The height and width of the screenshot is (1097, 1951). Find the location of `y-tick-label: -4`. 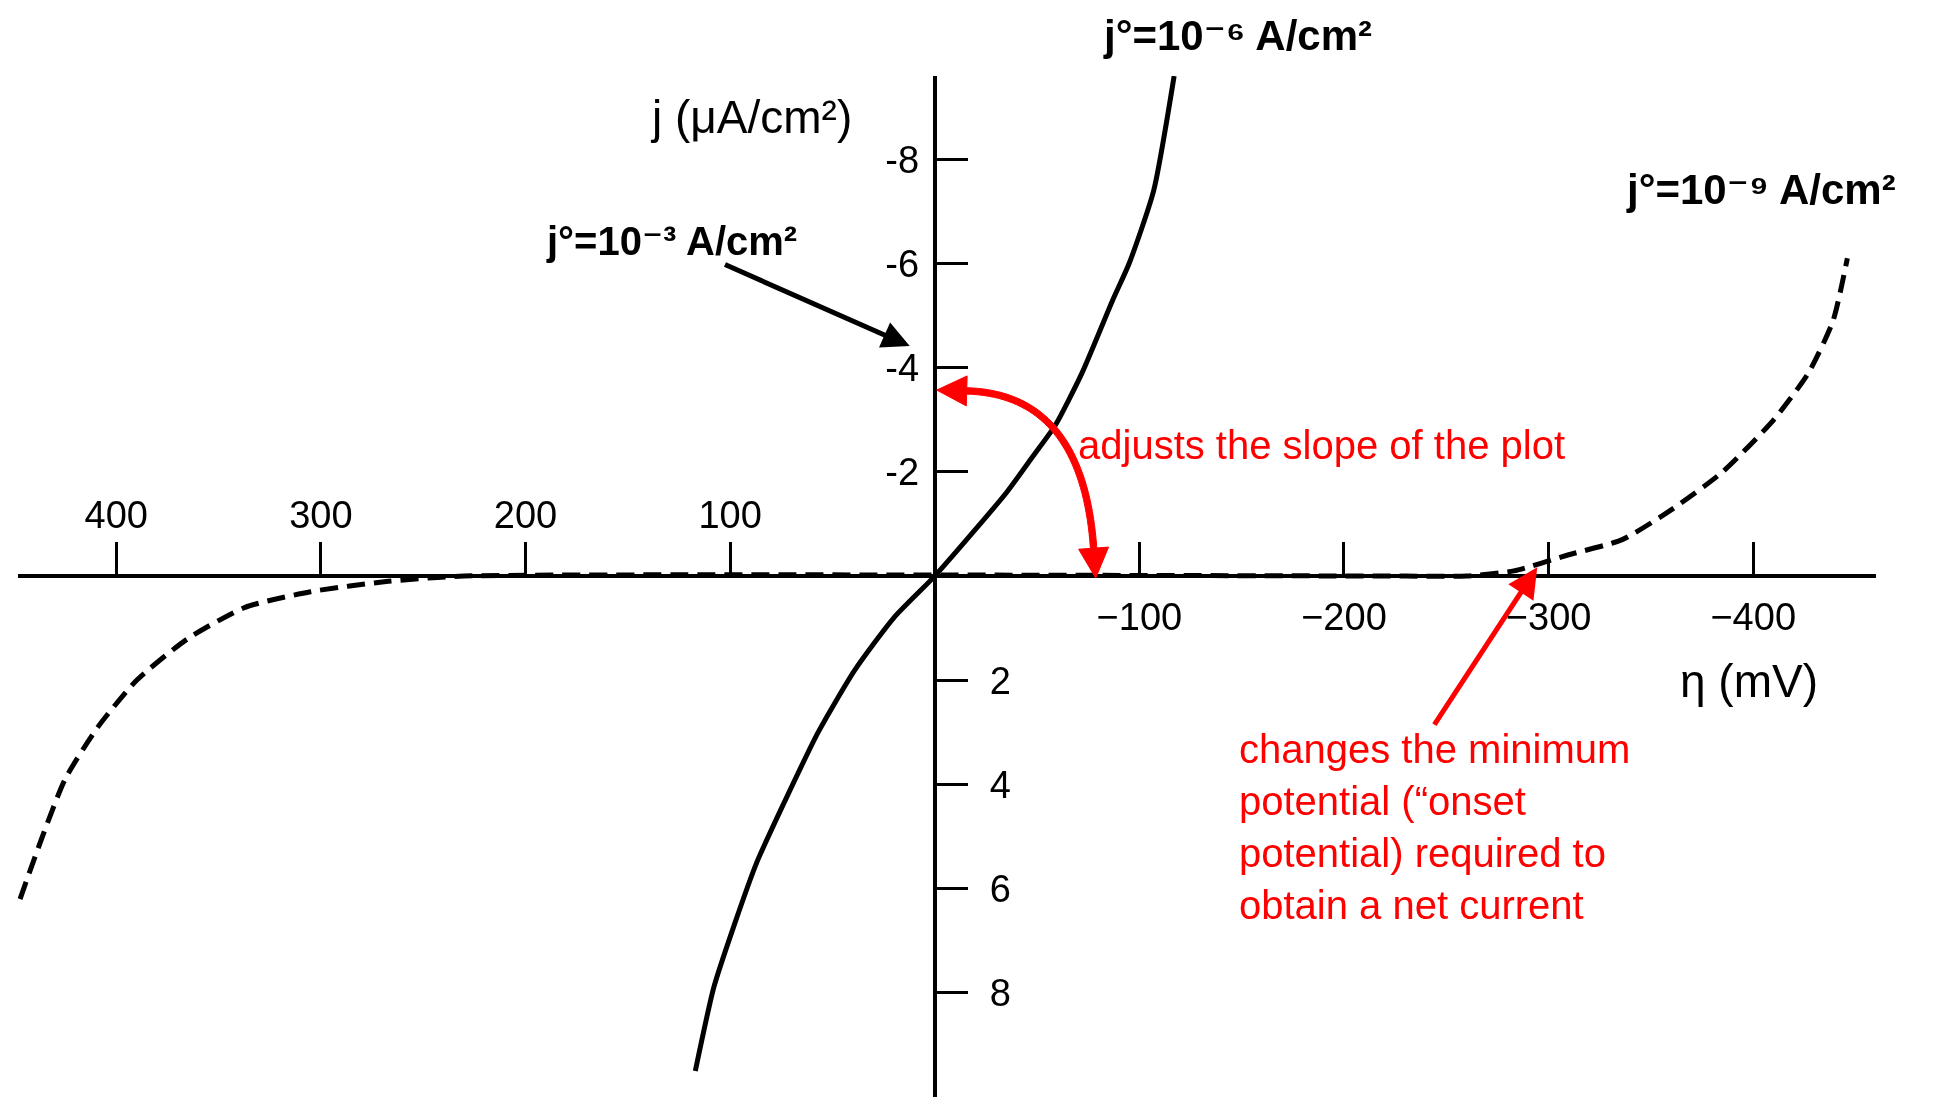

y-tick-label: -4 is located at coordinates (902, 368).